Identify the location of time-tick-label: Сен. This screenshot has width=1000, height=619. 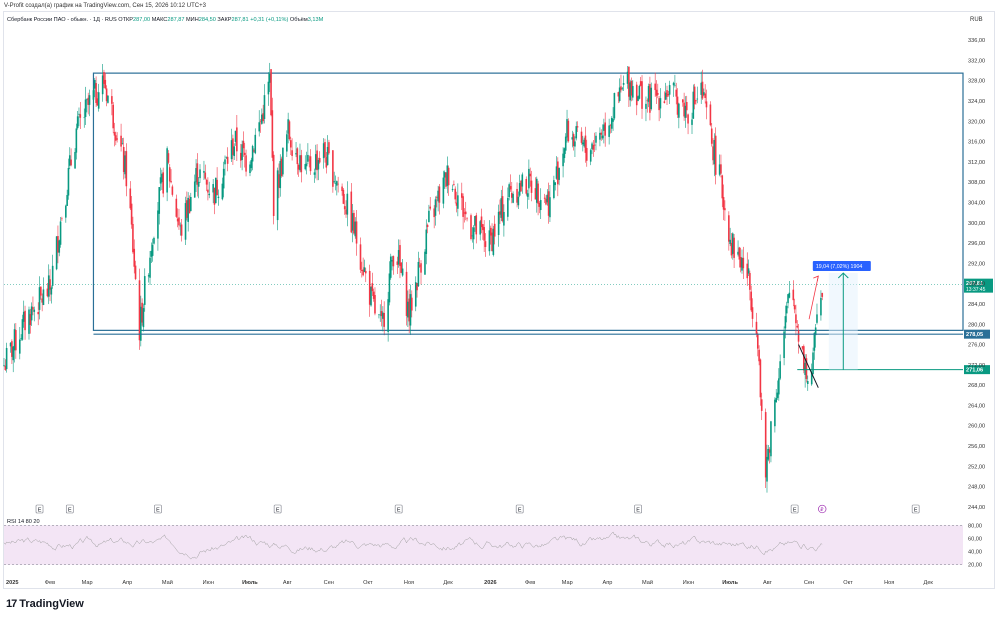
(329, 583).